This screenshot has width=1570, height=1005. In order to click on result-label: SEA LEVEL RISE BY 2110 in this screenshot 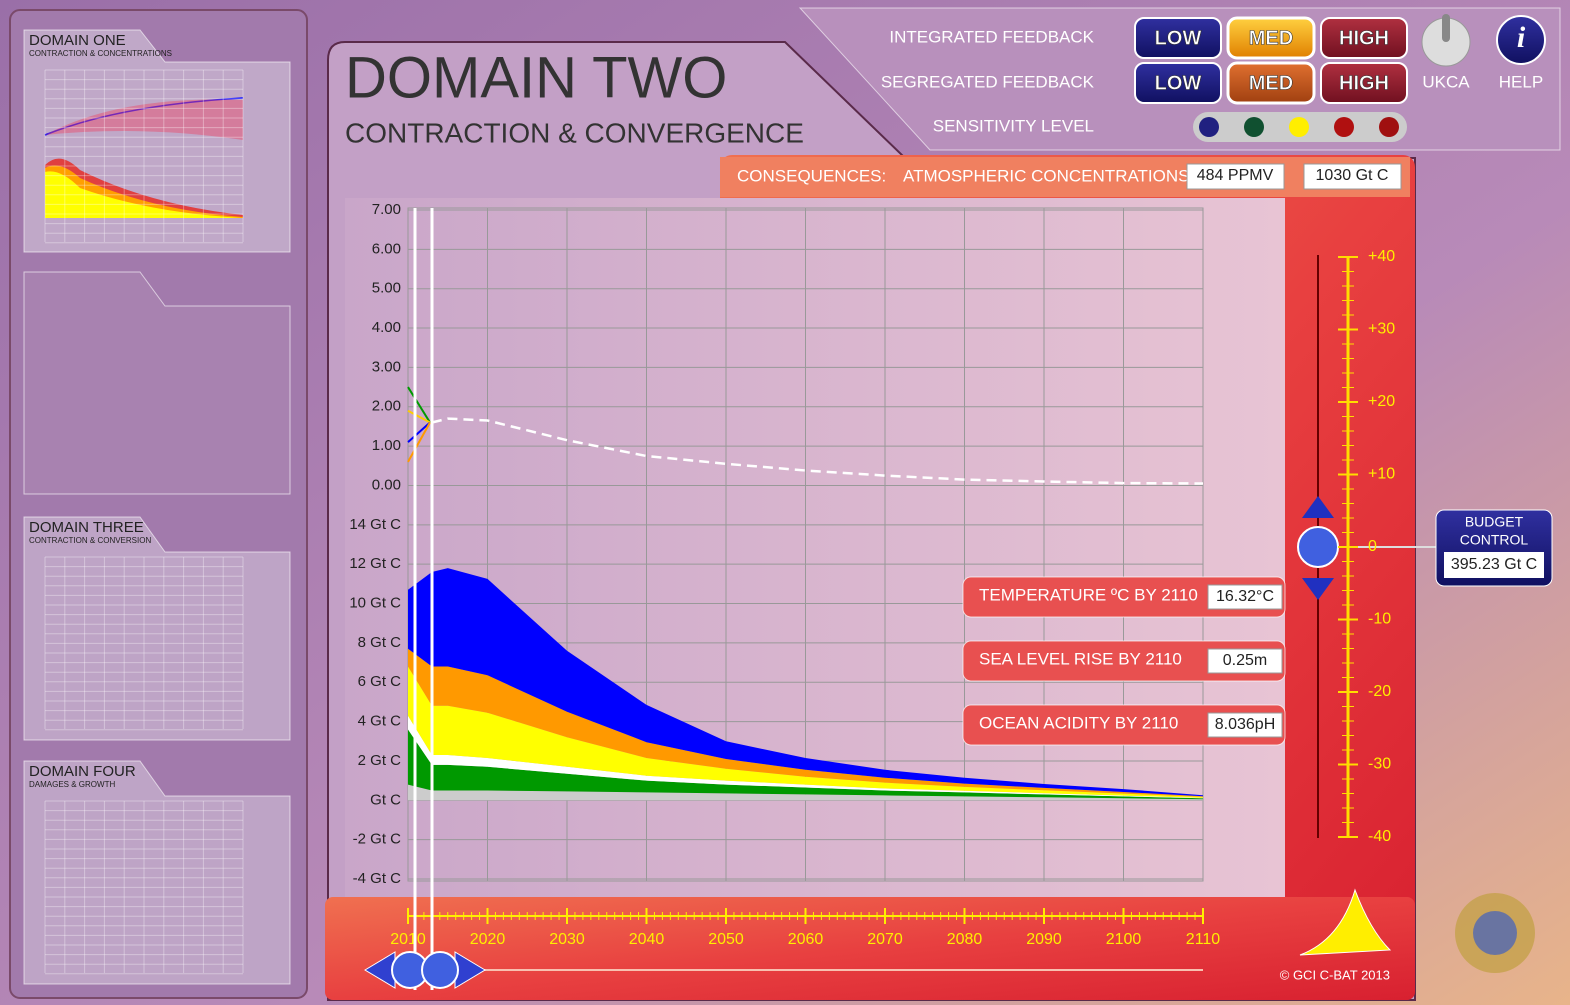, I will do `click(1080, 658)`.